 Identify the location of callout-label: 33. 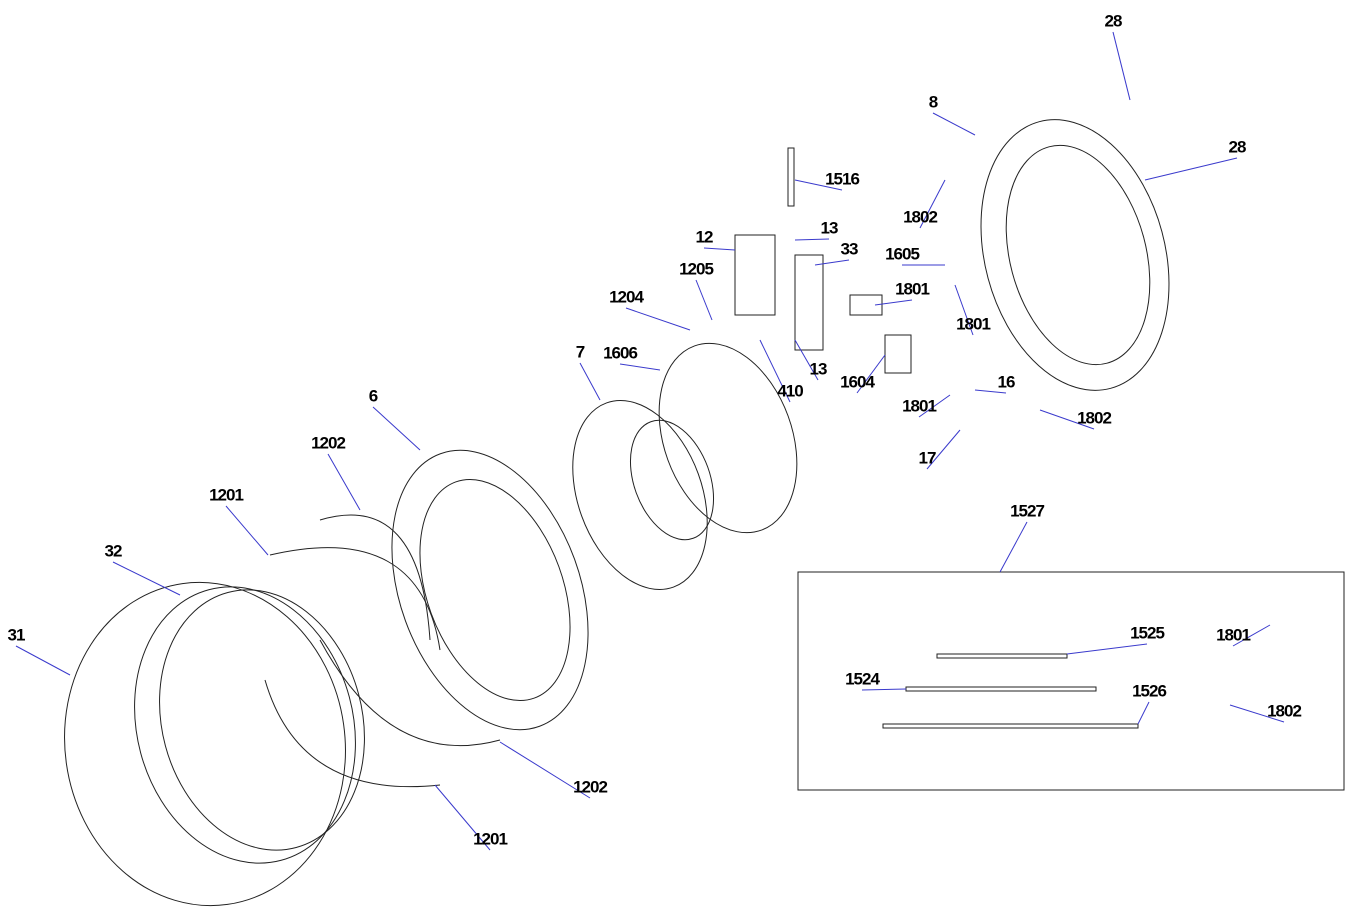
(849, 248).